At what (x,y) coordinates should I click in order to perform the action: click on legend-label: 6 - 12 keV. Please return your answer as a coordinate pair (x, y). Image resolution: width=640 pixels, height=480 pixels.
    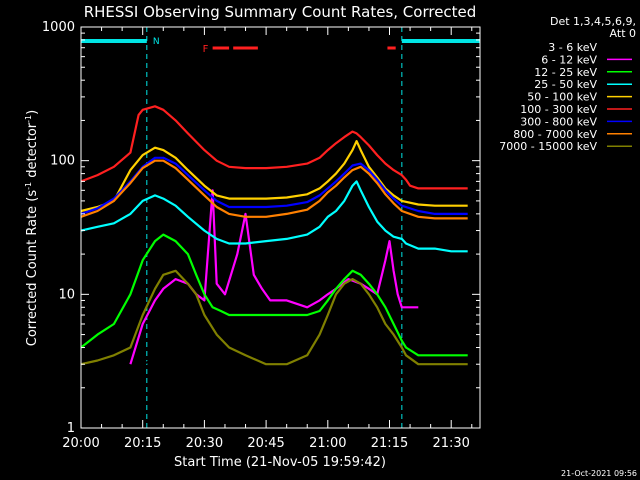
    Looking at the image, I should click on (569, 59).